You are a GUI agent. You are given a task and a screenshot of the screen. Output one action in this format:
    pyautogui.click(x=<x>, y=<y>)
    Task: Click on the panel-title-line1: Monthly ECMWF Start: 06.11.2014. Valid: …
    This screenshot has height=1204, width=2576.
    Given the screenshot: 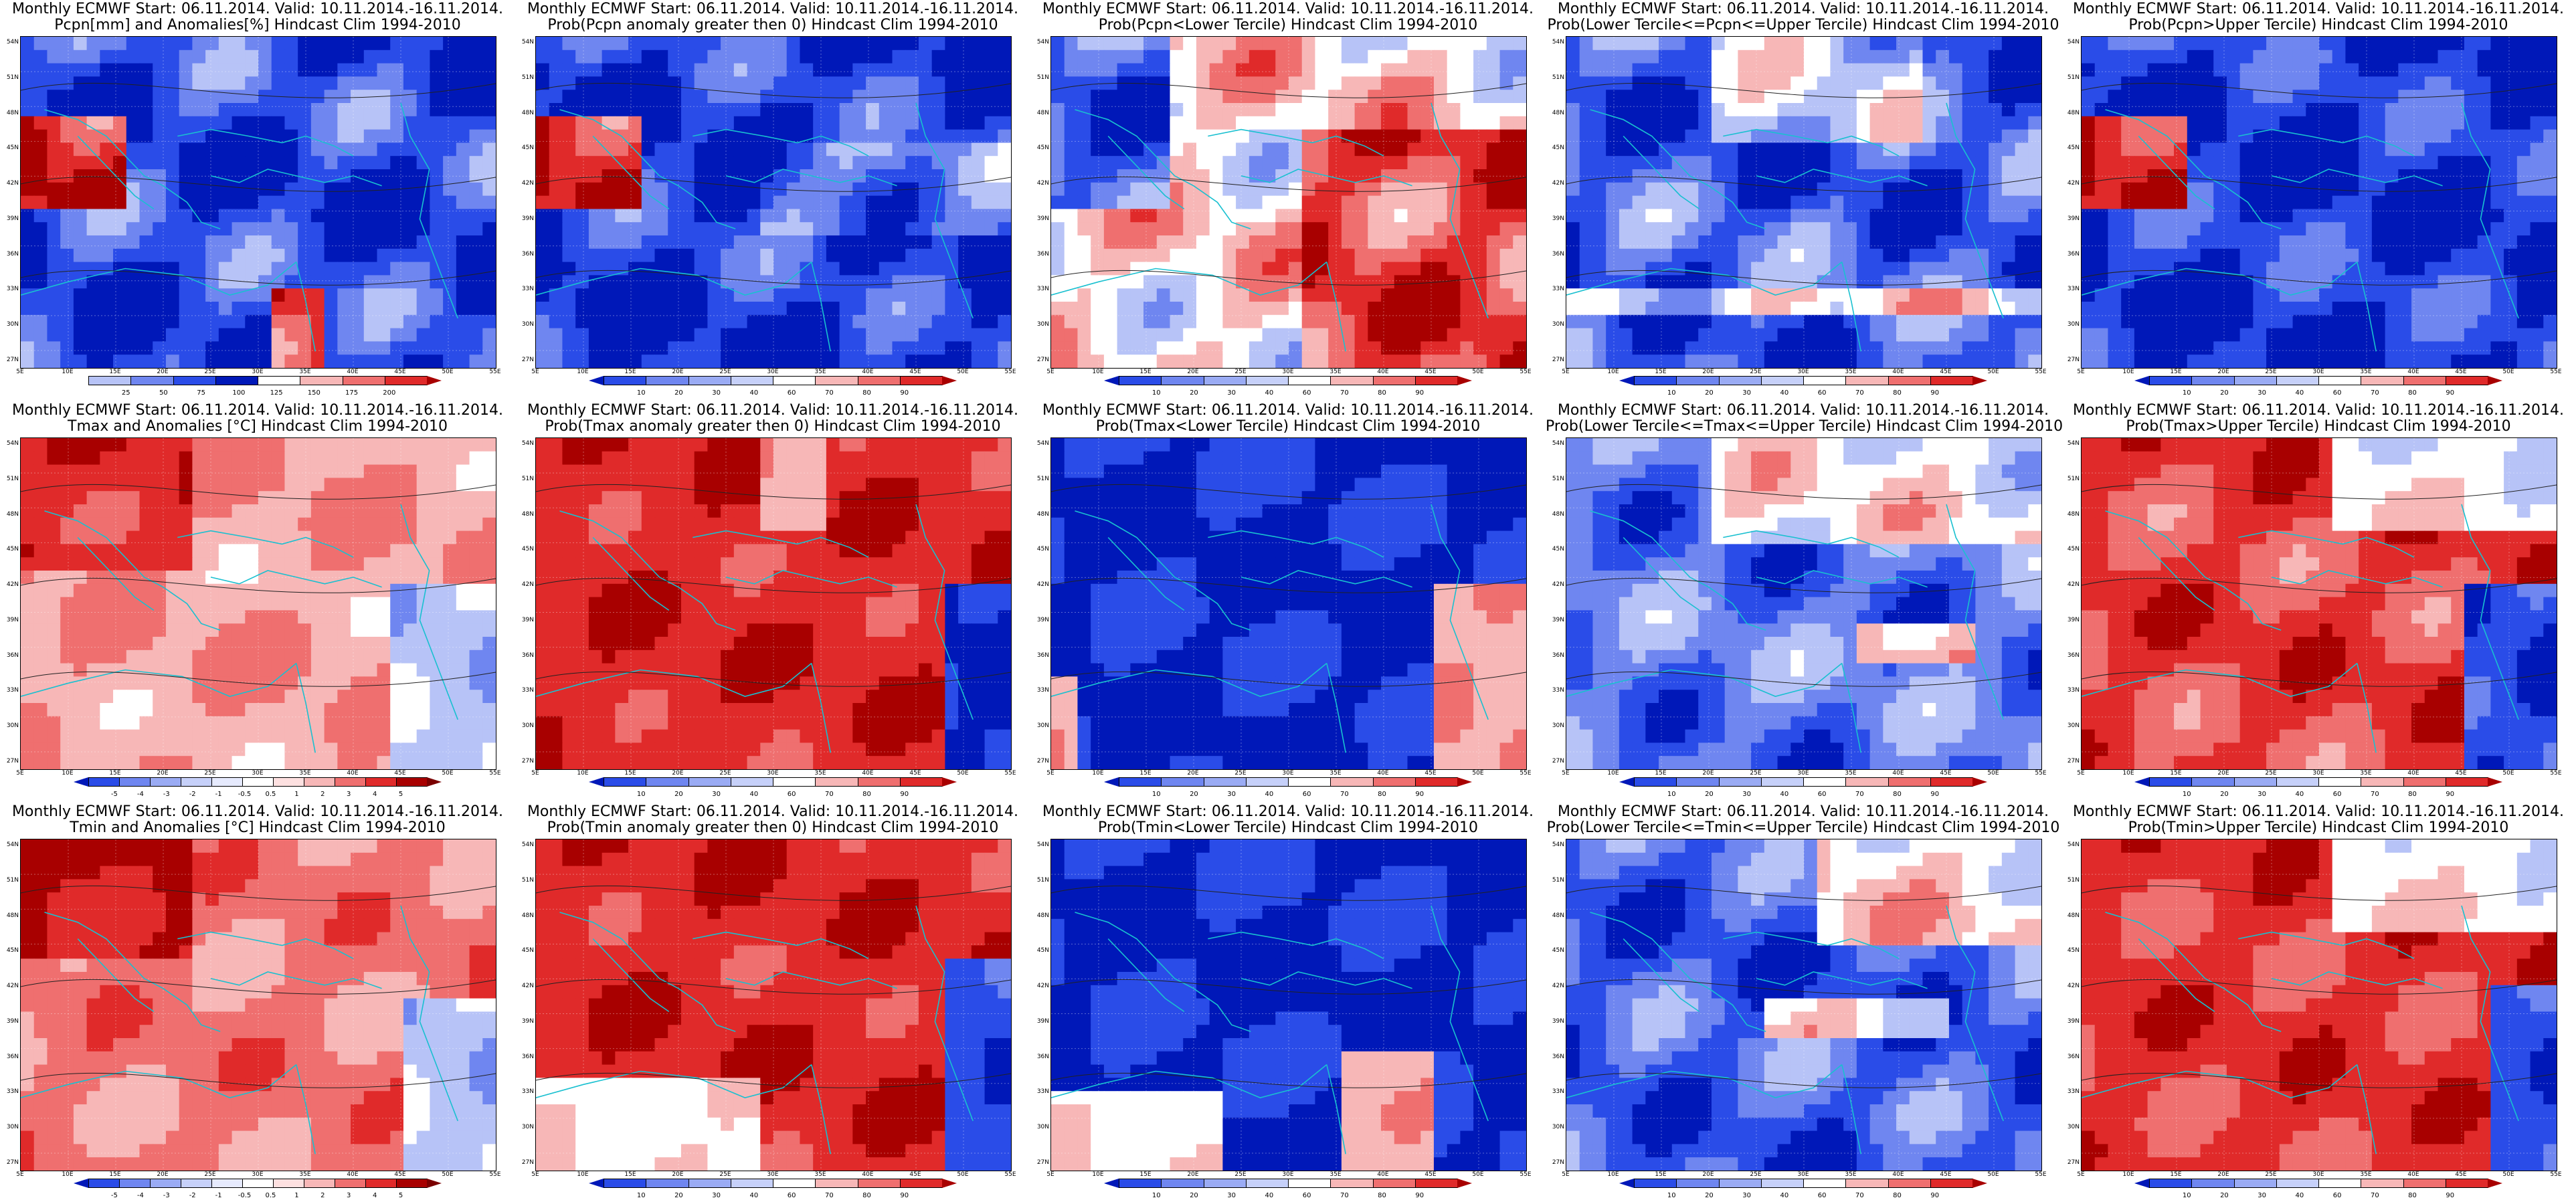 What is the action you would take?
    pyautogui.click(x=257, y=9)
    